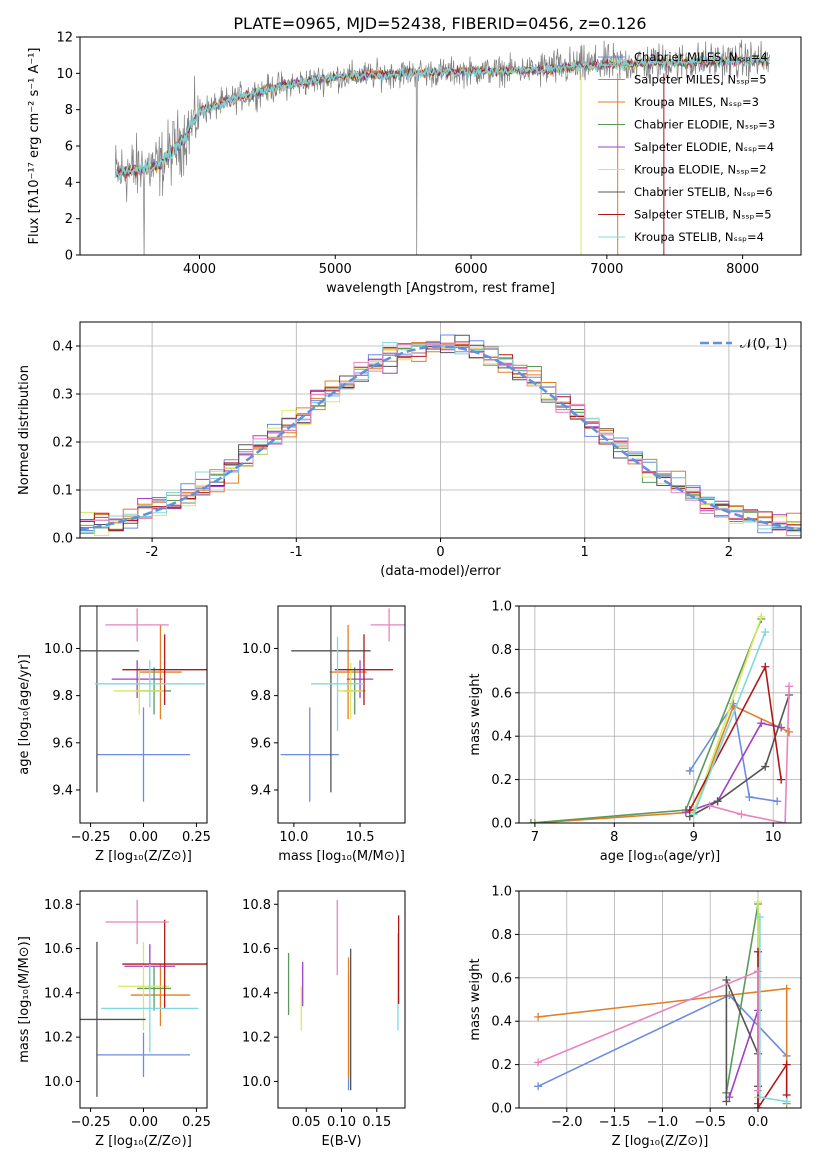 The image size is (819, 1170). I want to click on y-tick-label: 10.6, so click(58, 949).